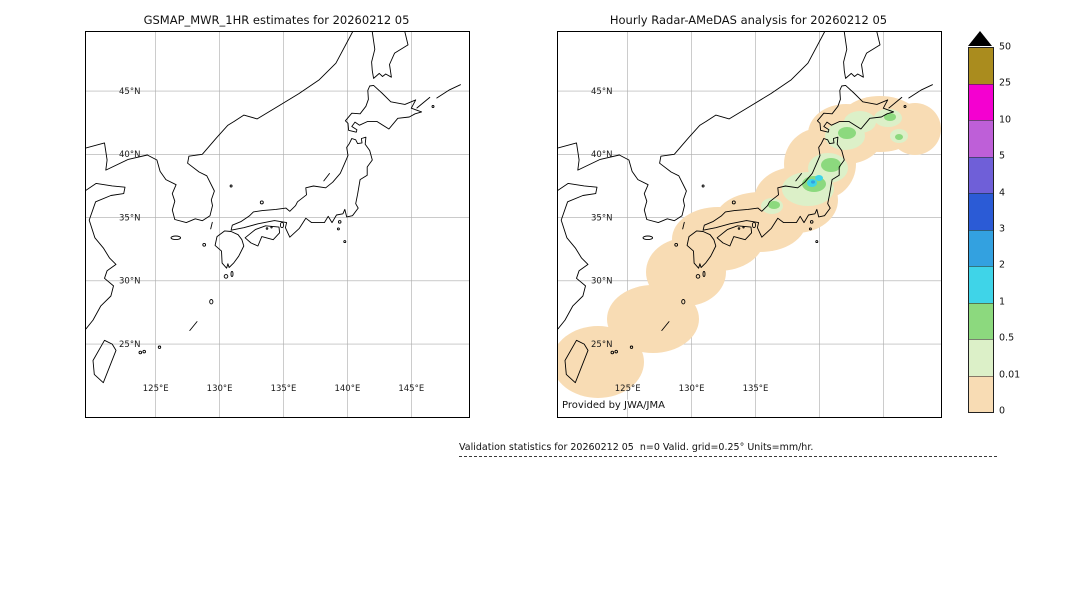 The image size is (1080, 612). I want to click on colorbar-label: 10, so click(1005, 120).